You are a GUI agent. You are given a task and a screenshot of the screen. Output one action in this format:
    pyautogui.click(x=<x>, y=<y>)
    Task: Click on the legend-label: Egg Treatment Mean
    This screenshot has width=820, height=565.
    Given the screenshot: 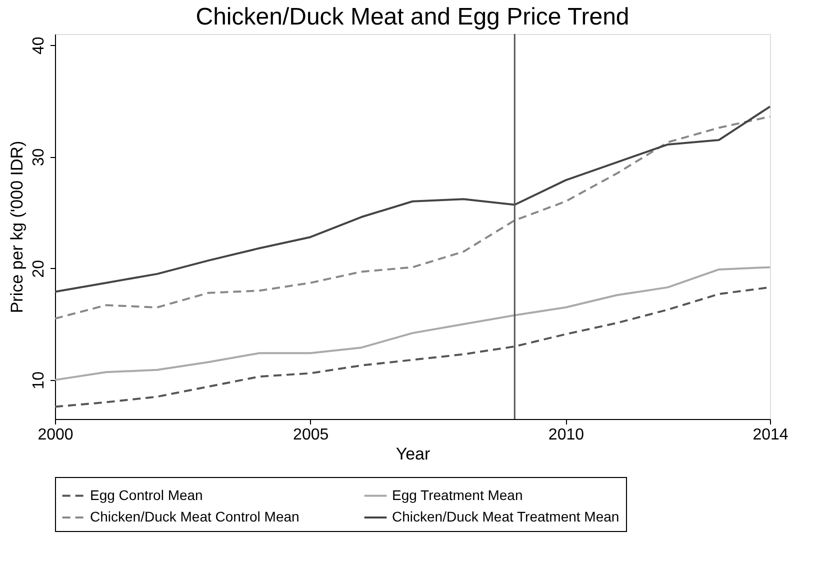 What is the action you would take?
    pyautogui.click(x=457, y=494)
    